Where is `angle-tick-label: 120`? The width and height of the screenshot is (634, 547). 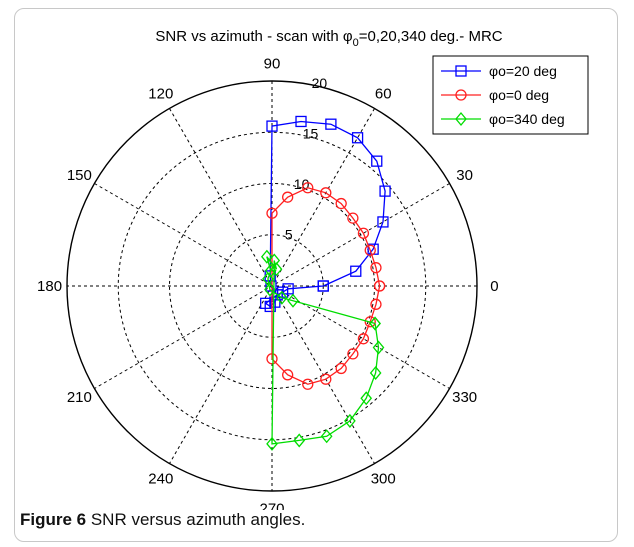 angle-tick-label: 120 is located at coordinates (160, 93).